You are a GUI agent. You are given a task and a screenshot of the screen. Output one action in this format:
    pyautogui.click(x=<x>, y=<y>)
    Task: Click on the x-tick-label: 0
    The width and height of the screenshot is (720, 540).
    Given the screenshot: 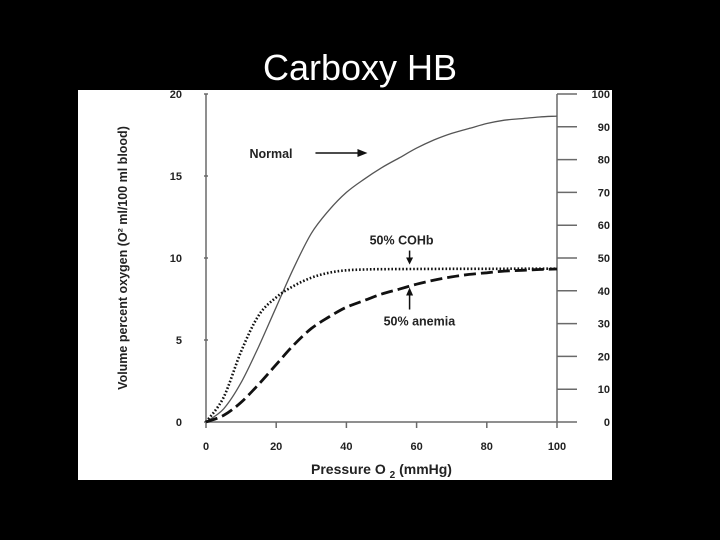 What is the action you would take?
    pyautogui.click(x=206, y=447)
    